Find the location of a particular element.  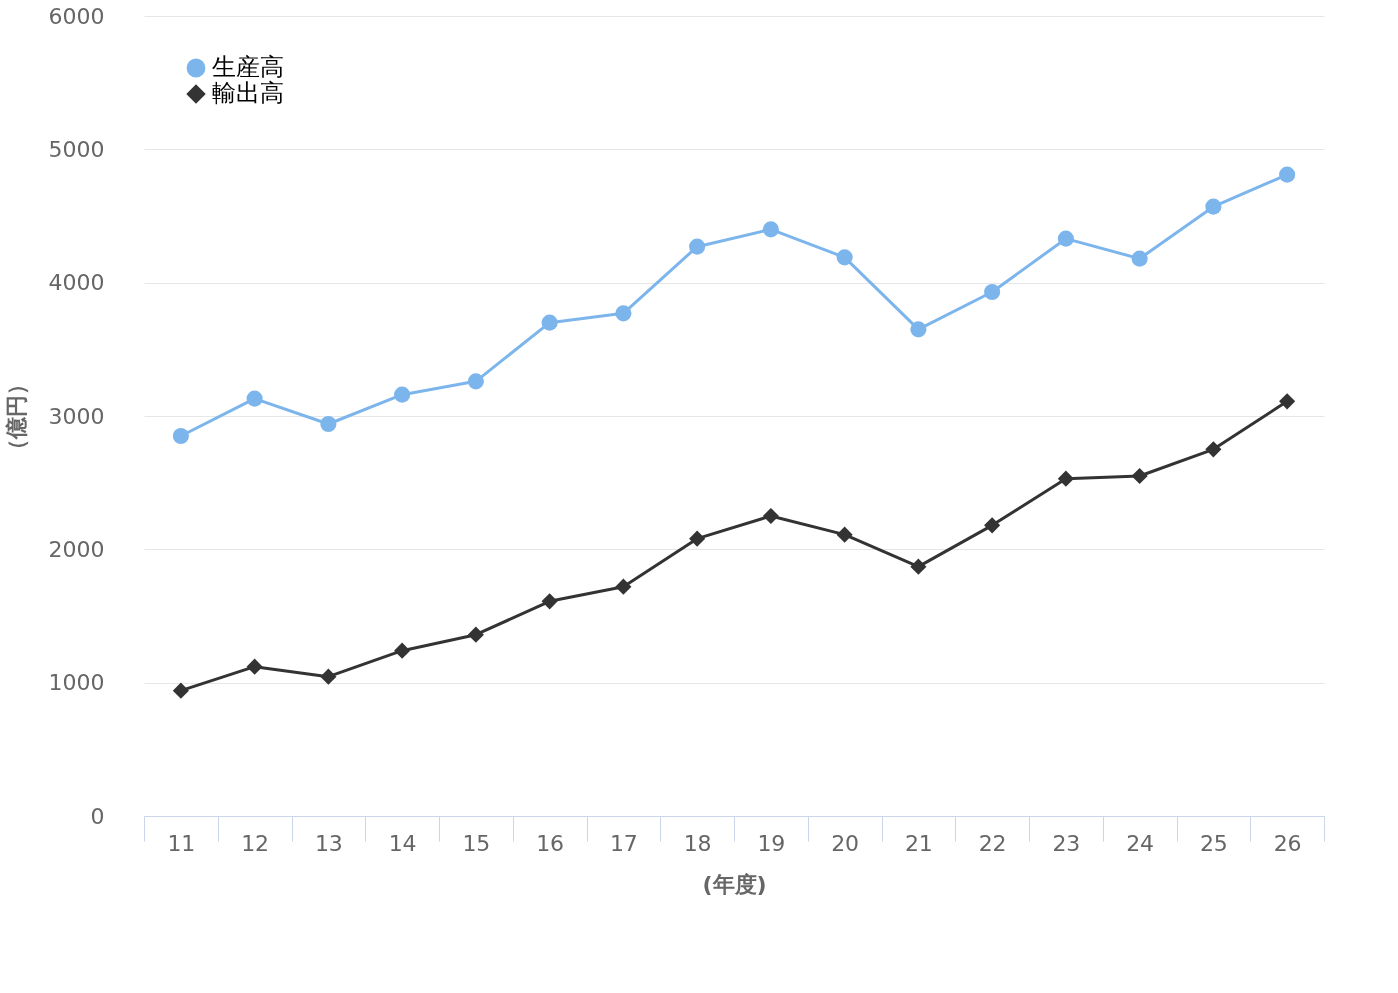

x-tick-label: 13 is located at coordinates (328, 843).